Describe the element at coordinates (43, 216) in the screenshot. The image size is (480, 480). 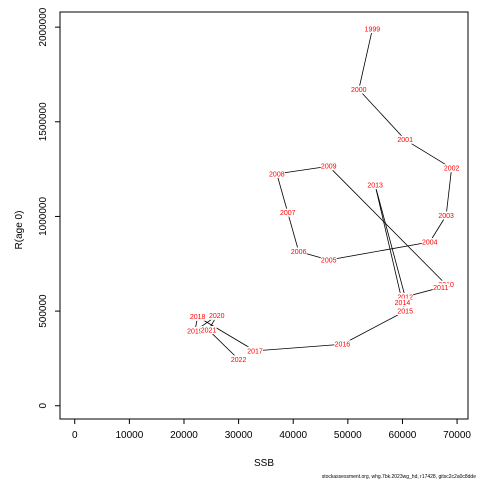
I see `y-tick-label: 1000000` at that location.